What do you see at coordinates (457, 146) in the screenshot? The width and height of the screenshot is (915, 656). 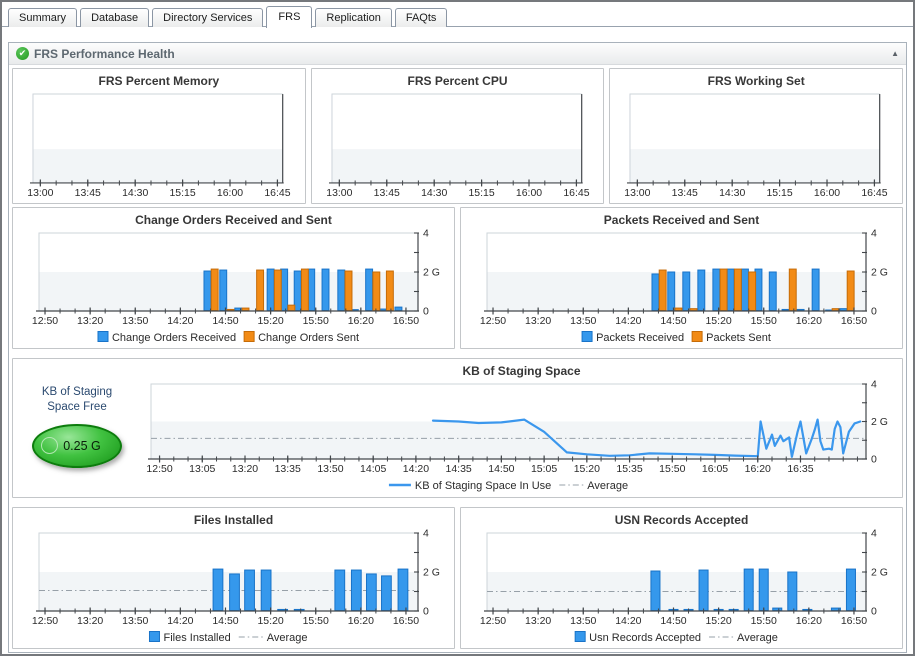 I see `frs-percent-cpu-chart: 13:00 13:45 14:30 15:15 16:00 16:45` at bounding box center [457, 146].